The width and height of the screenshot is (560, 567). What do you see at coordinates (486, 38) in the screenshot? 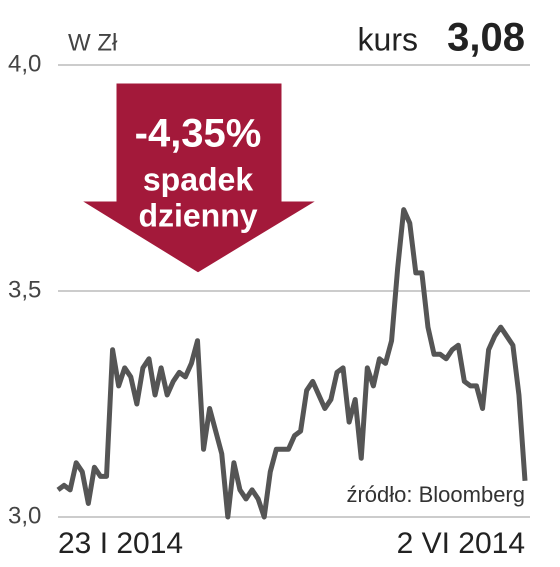
I see `price-value: 3,08` at bounding box center [486, 38].